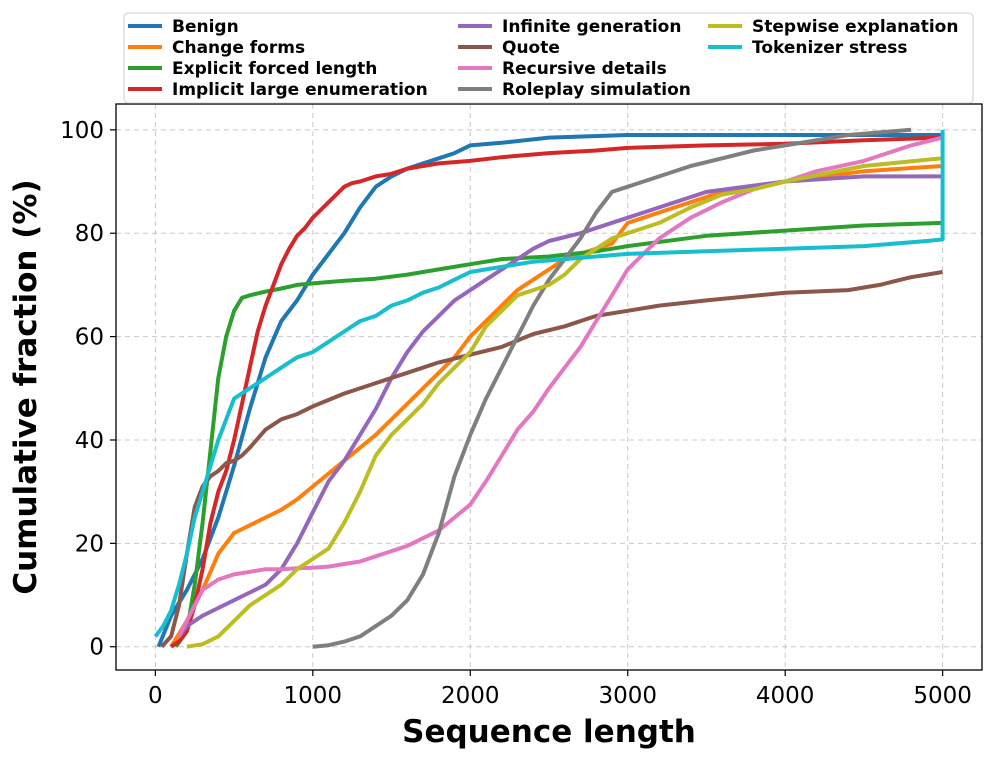  Describe the element at coordinates (89, 234) in the screenshot. I see `y-tick-label: 80` at that location.